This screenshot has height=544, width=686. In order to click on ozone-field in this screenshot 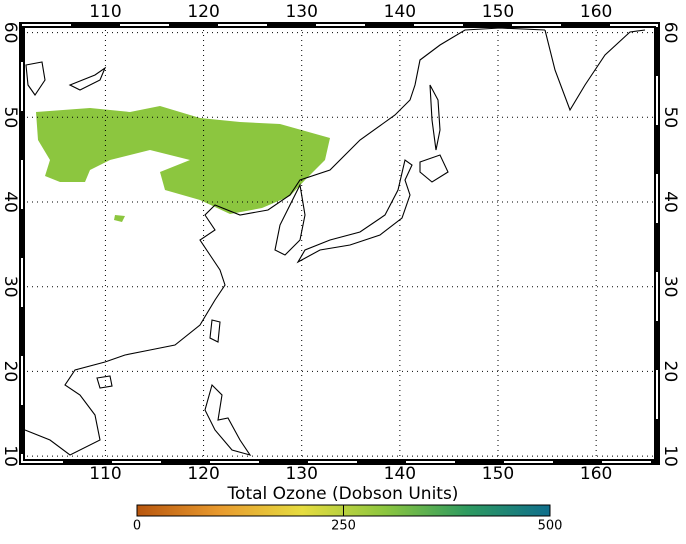, I will do `click(183, 164)`.